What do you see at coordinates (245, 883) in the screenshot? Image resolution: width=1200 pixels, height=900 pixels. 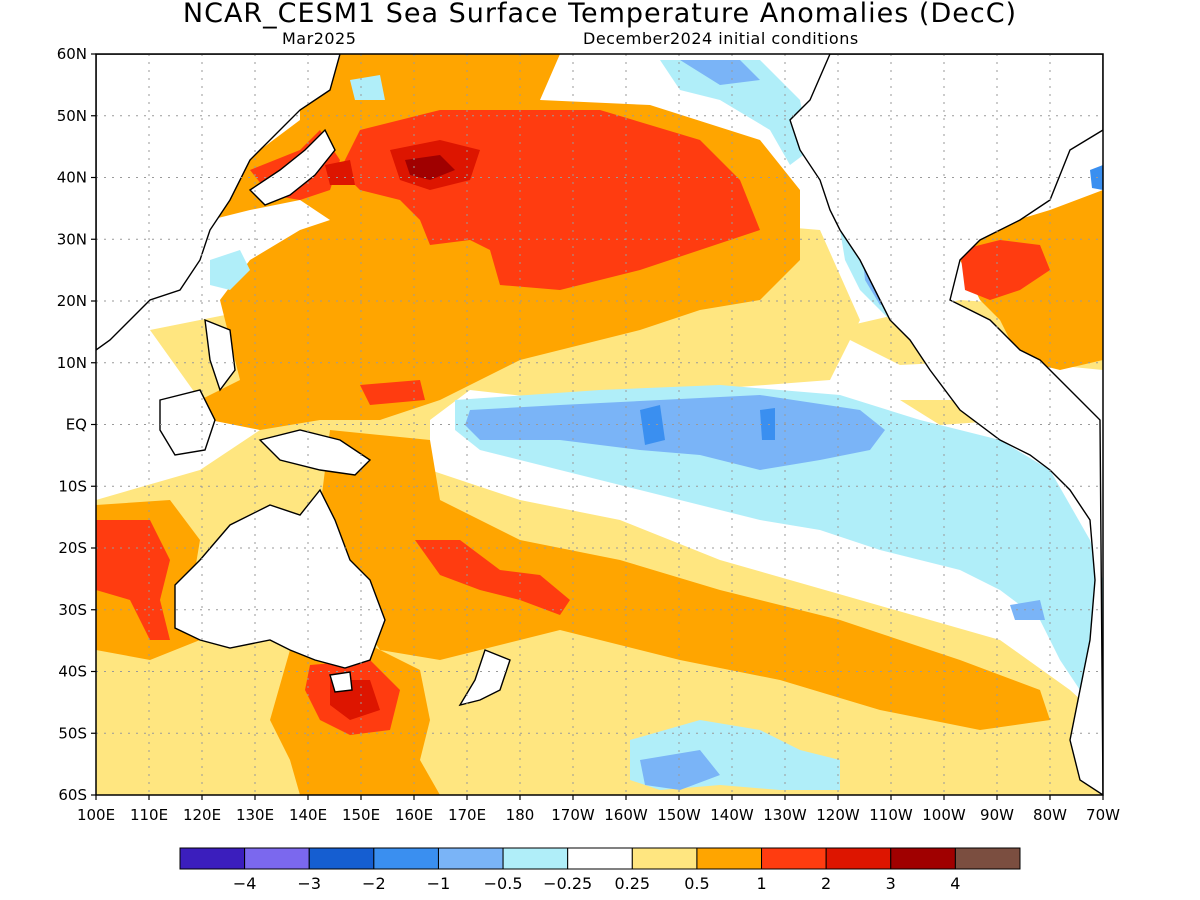 I see `colorbar-label: −4` at bounding box center [245, 883].